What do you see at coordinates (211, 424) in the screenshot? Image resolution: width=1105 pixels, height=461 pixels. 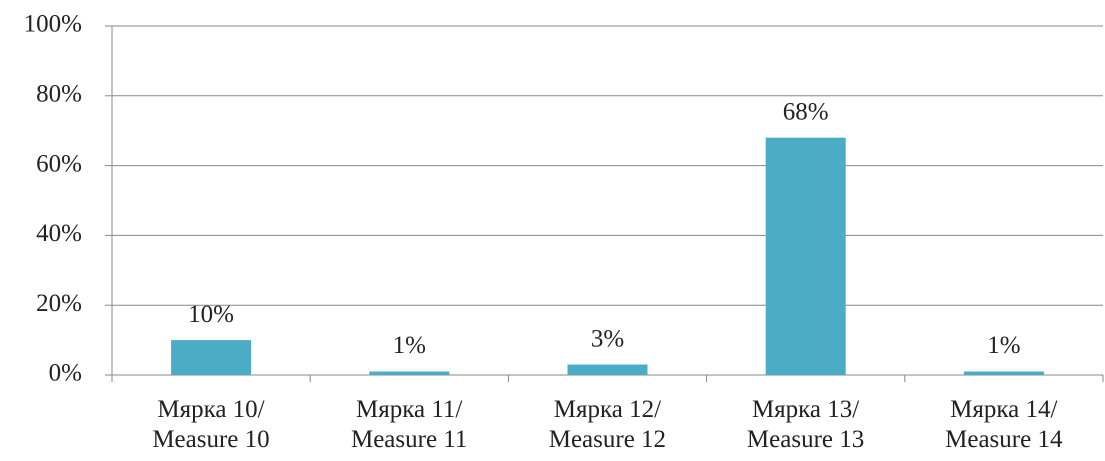 I see `x-tick-label: Мярка 10/ Measure 10` at bounding box center [211, 424].